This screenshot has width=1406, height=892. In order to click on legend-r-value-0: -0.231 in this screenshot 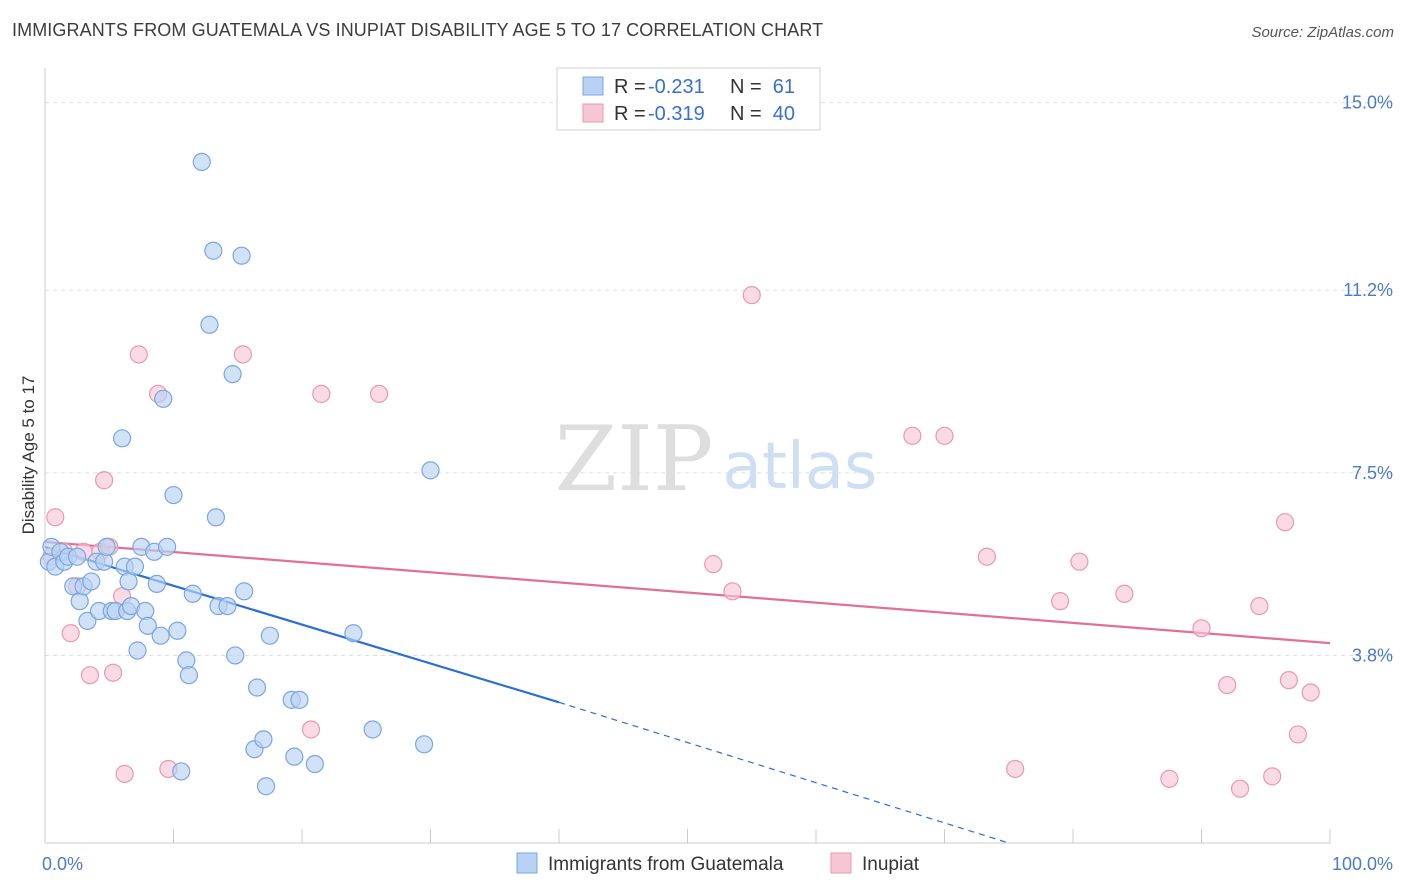, I will do `click(676, 87)`.